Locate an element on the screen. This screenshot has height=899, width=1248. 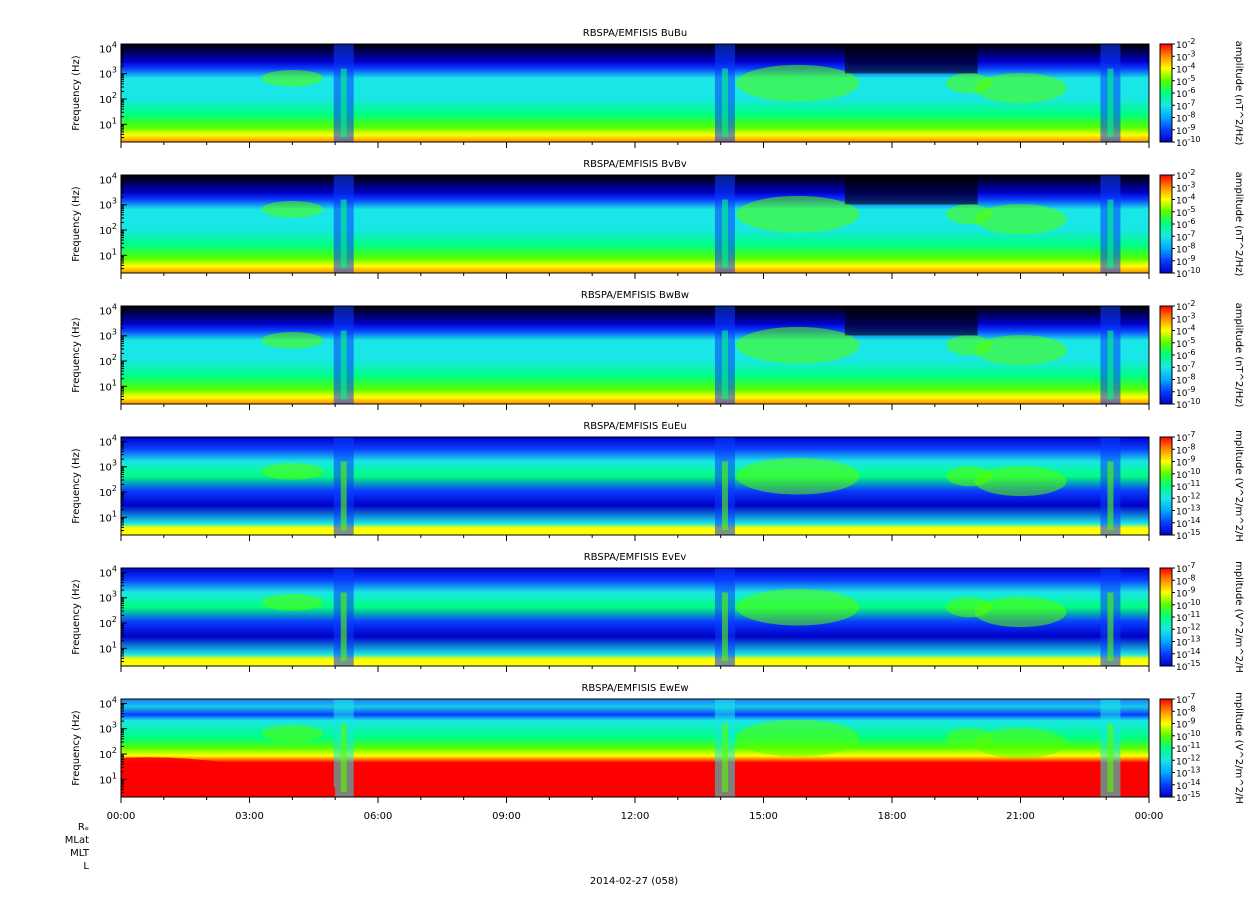
panel-title: RBSPA/EMFISIS EwEw is located at coordinates (634, 688).